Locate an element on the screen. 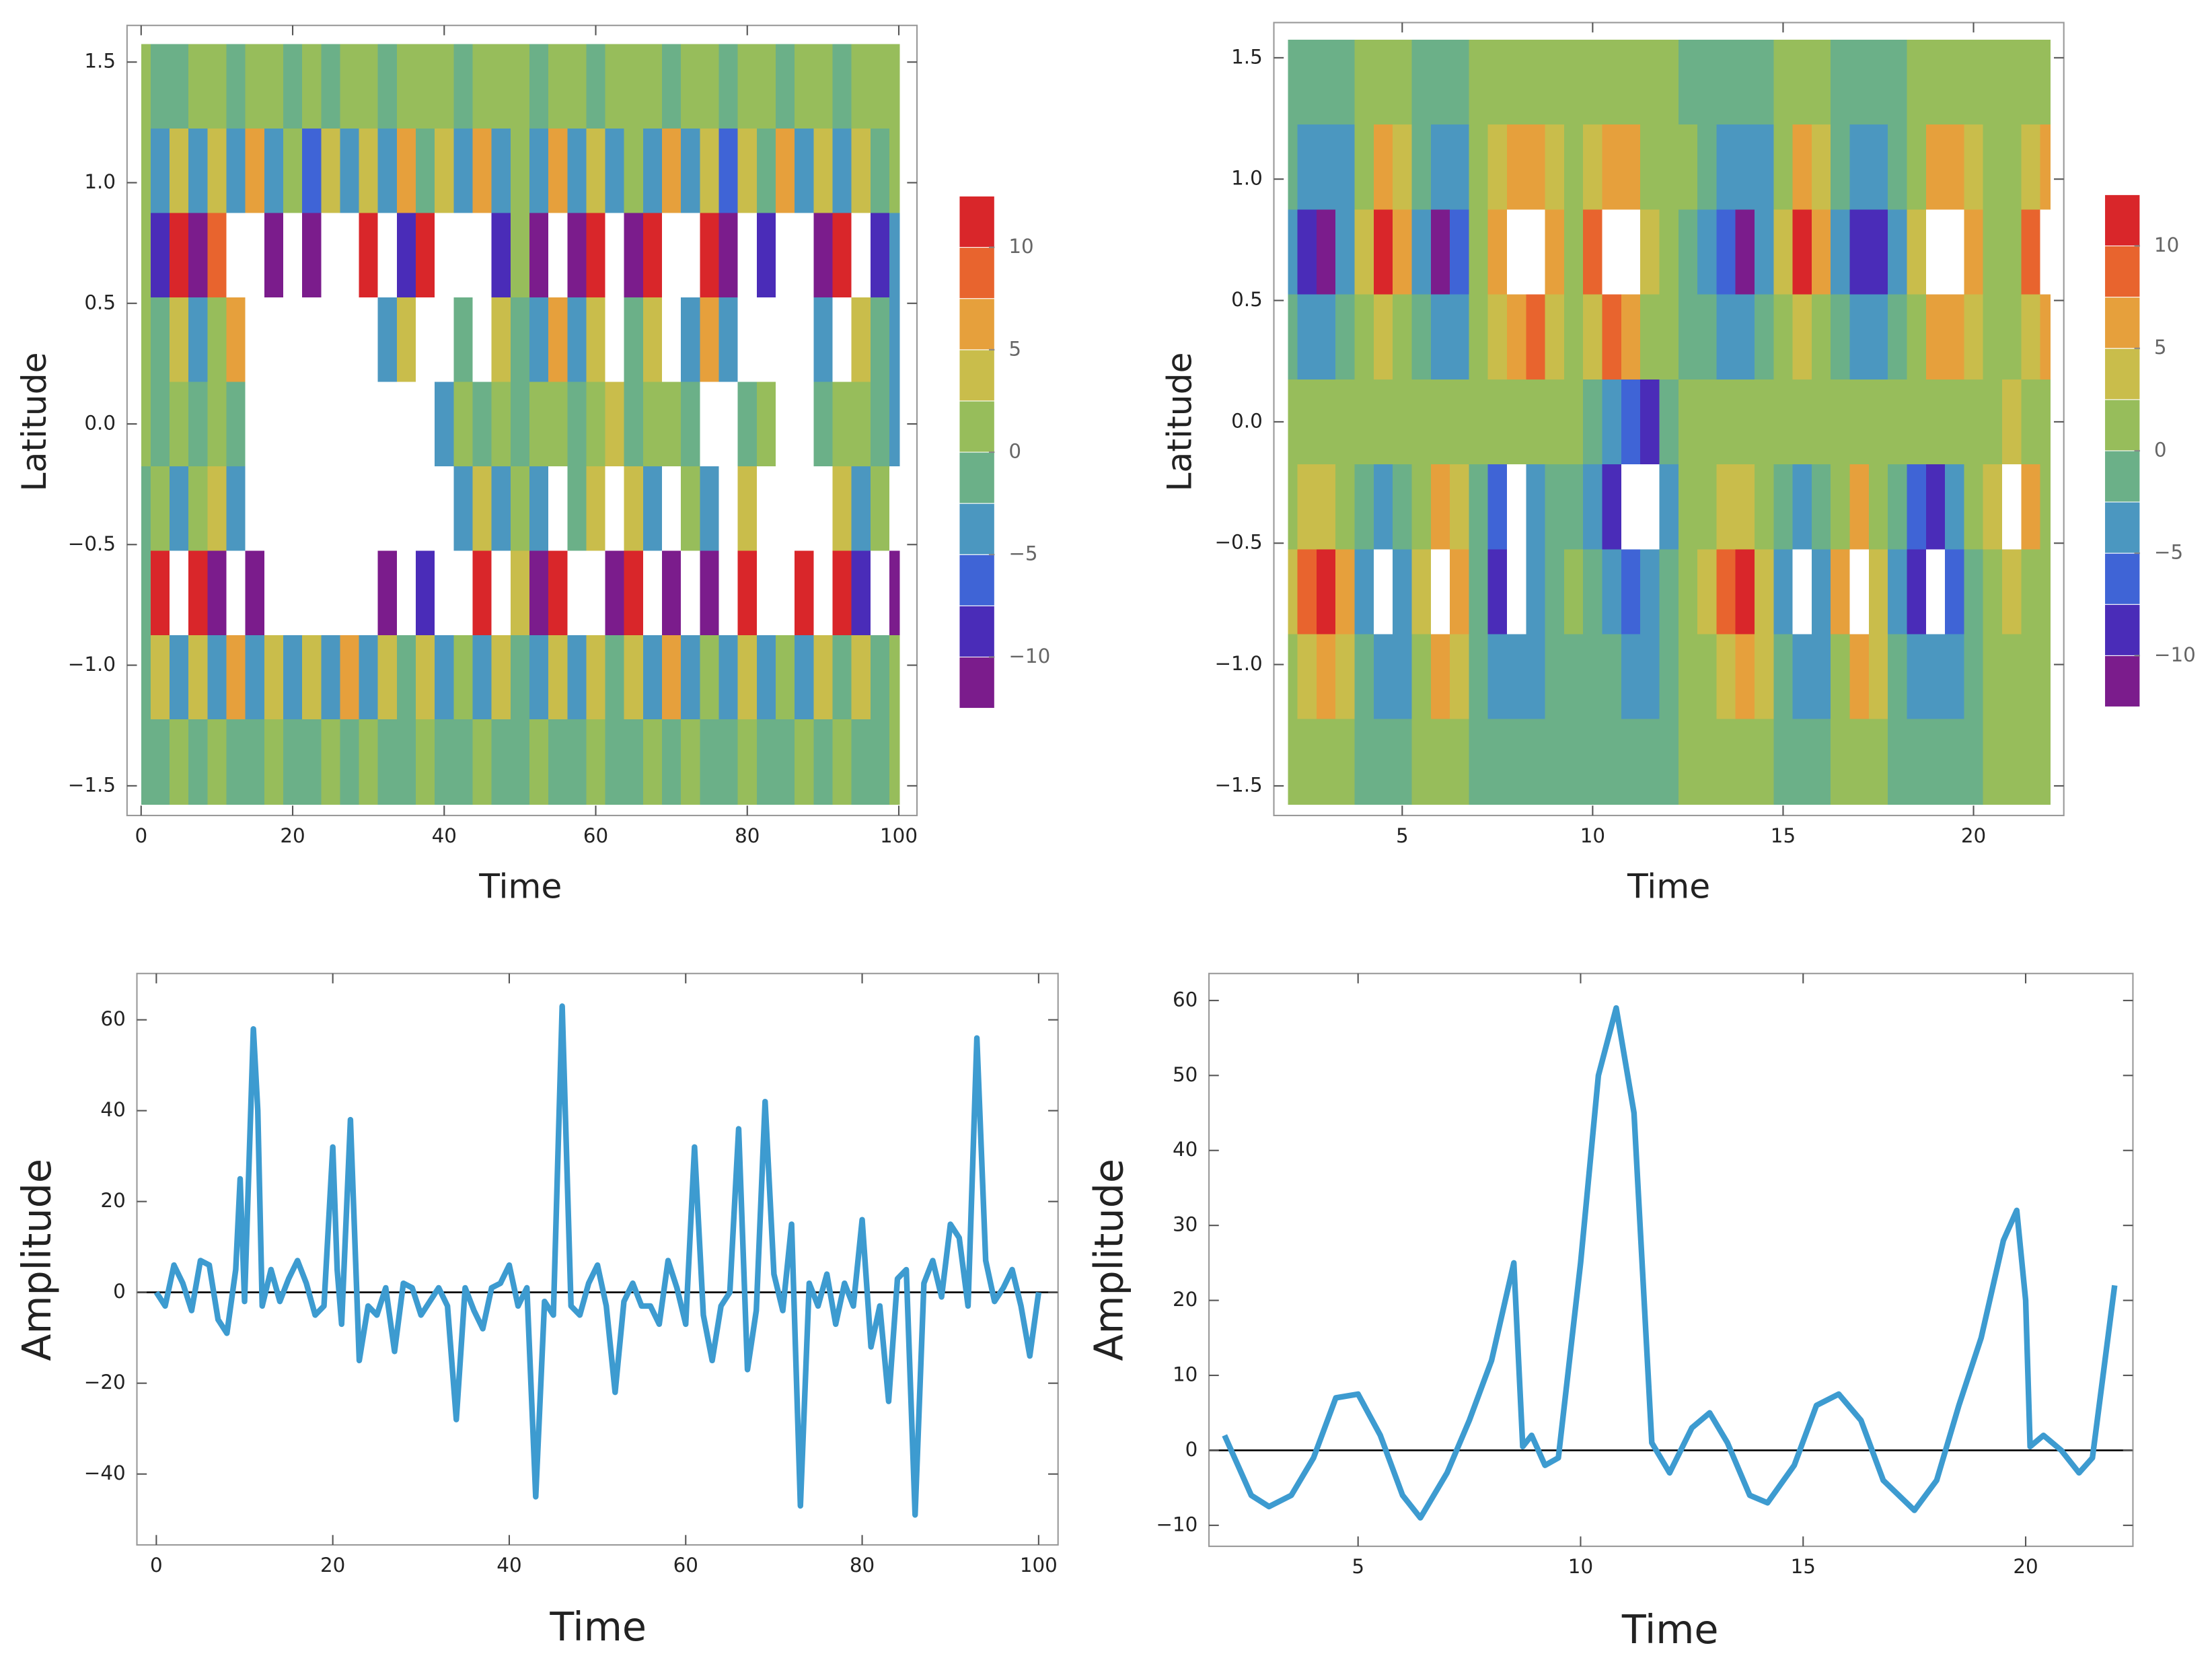  x-tick-label: 60 is located at coordinates (685, 1565).